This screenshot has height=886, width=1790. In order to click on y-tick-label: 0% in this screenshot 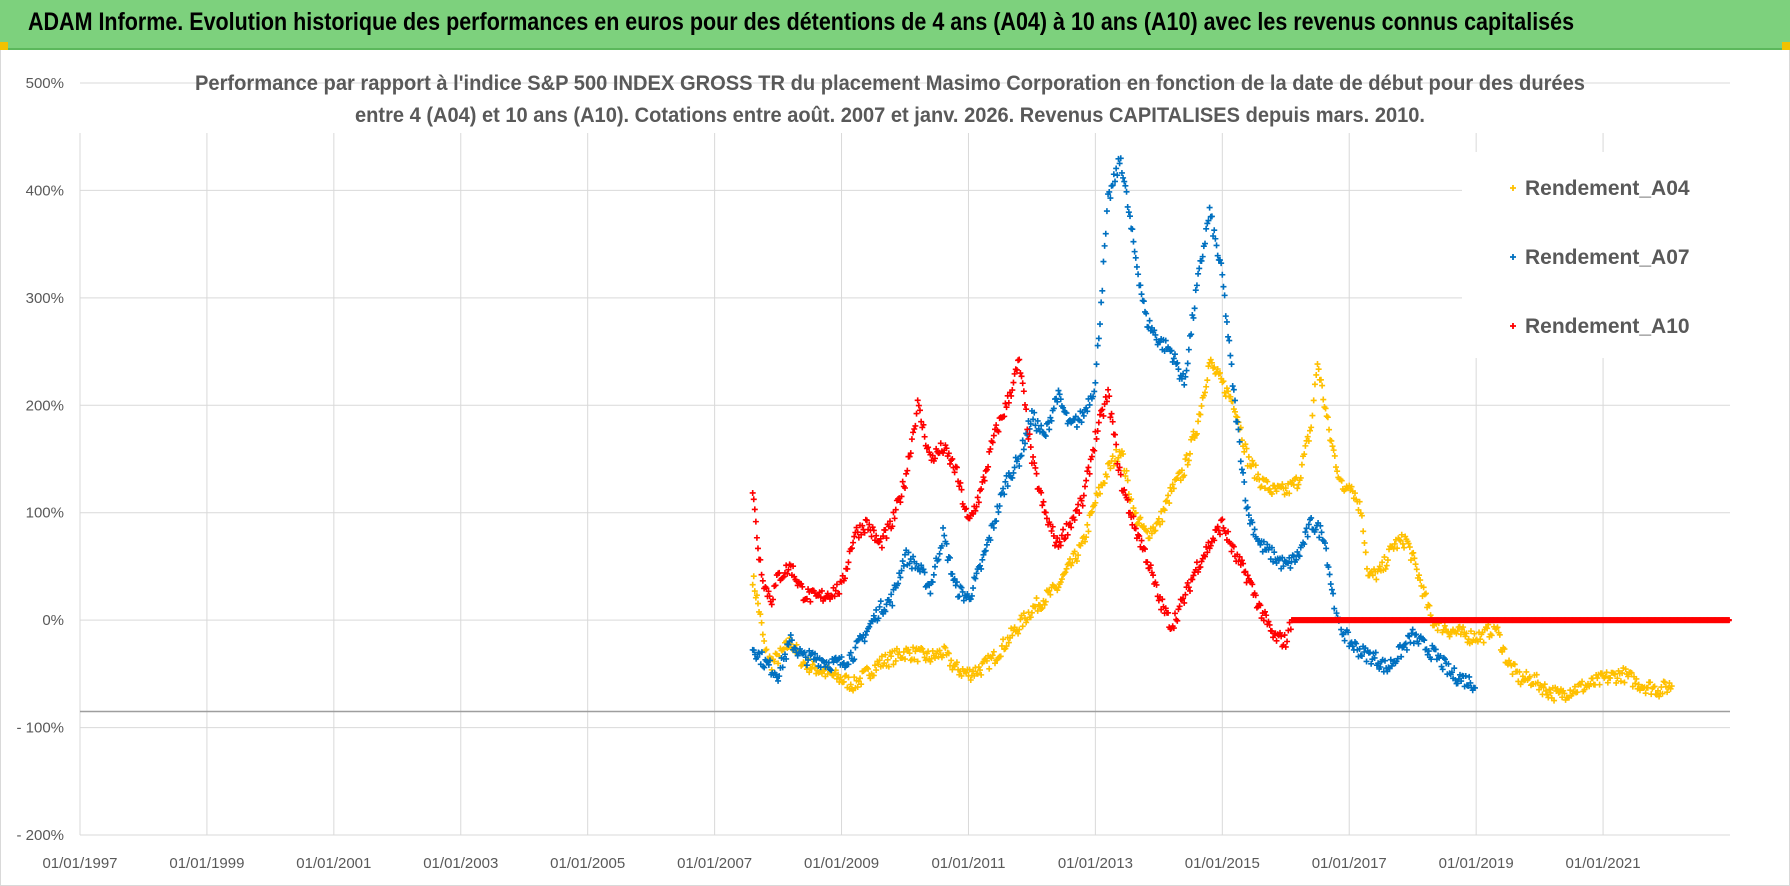, I will do `click(53, 620)`.